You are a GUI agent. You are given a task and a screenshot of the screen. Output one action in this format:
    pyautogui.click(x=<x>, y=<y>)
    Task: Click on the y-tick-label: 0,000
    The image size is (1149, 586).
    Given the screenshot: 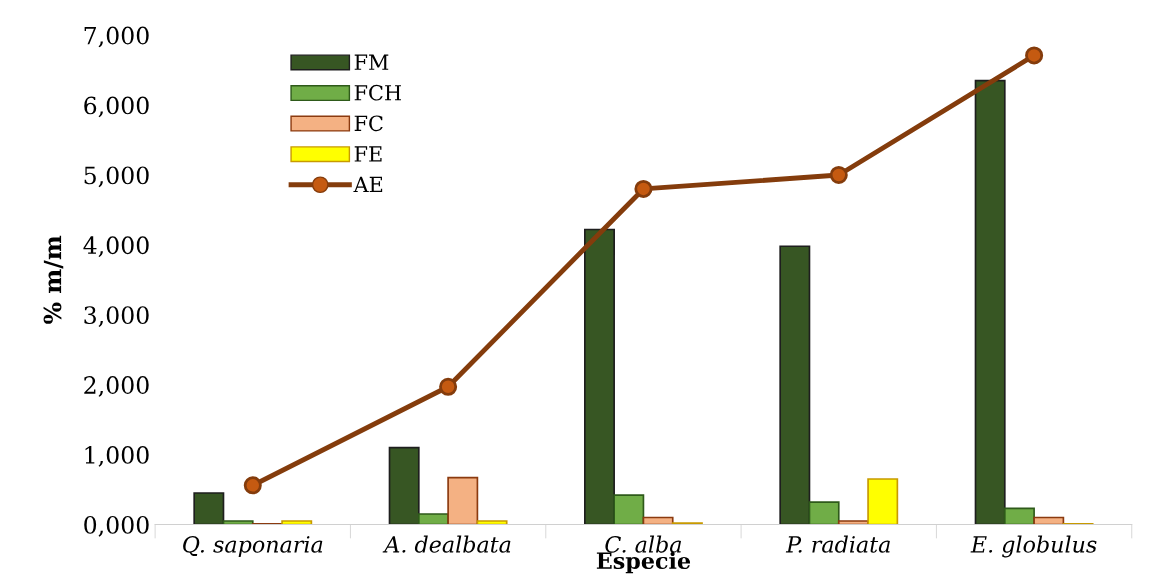 What is the action you would take?
    pyautogui.click(x=116, y=526)
    